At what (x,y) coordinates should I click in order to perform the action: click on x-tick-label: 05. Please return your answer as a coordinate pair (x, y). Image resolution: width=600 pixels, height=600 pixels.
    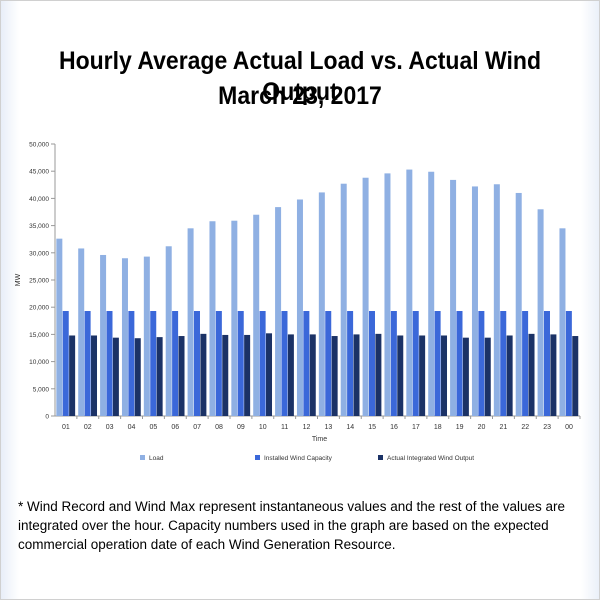
    Looking at the image, I should click on (154, 427).